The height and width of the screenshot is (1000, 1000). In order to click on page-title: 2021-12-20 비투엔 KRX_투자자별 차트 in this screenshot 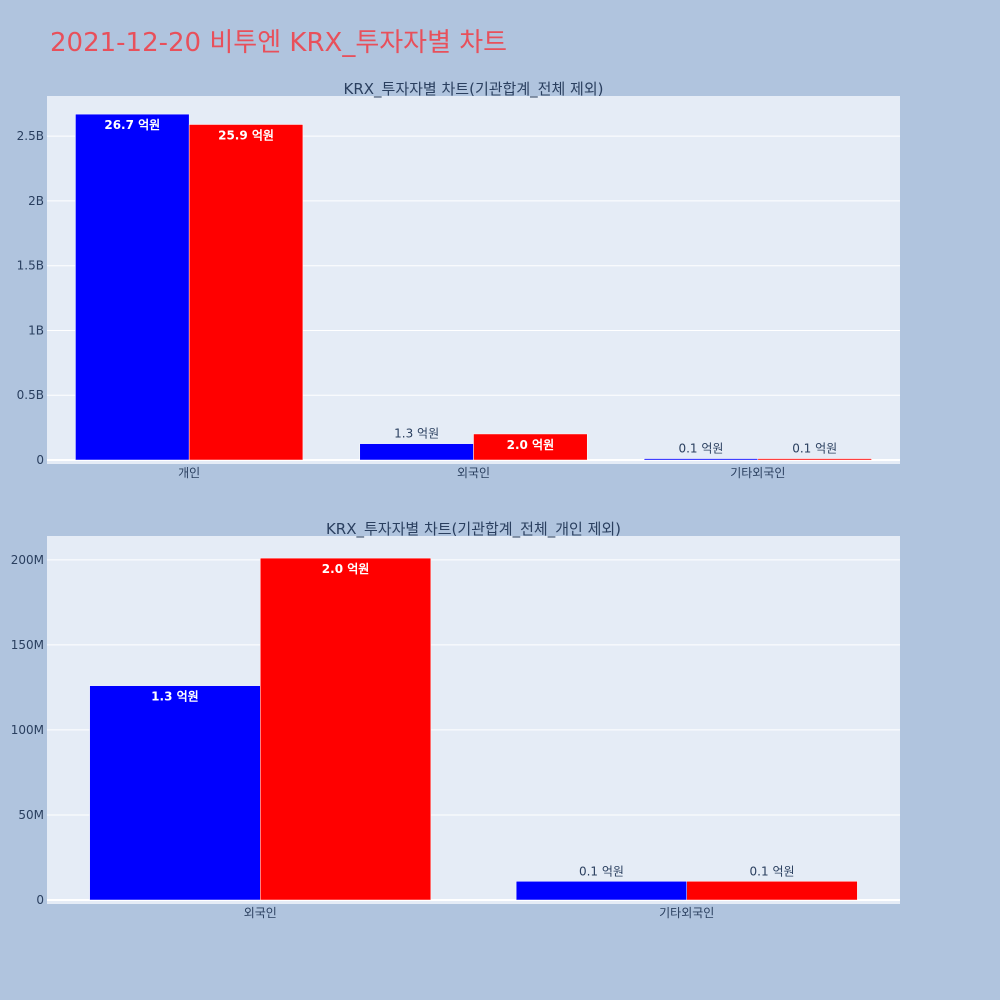, I will do `click(279, 43)`.